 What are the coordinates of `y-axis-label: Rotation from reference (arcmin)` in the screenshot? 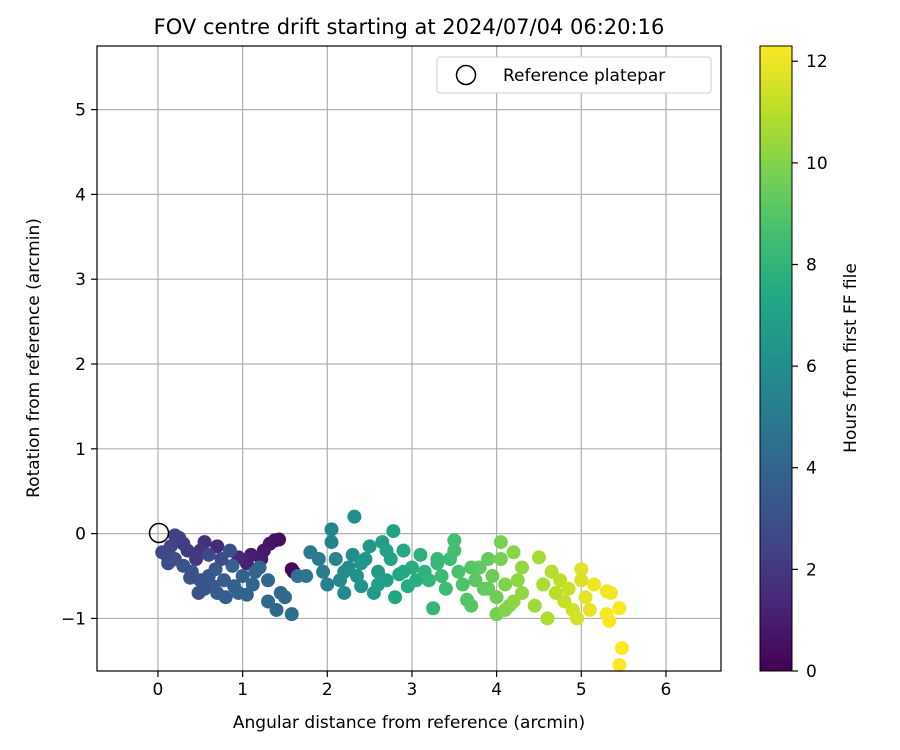 It's located at (34, 358).